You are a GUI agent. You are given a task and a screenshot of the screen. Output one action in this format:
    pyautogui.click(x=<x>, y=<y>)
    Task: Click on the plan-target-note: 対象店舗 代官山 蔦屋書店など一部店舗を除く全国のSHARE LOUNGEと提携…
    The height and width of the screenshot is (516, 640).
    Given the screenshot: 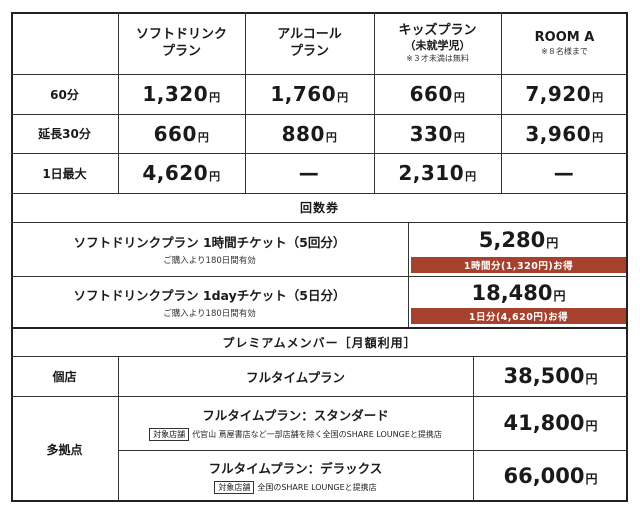 What is the action you would take?
    pyautogui.click(x=295, y=434)
    